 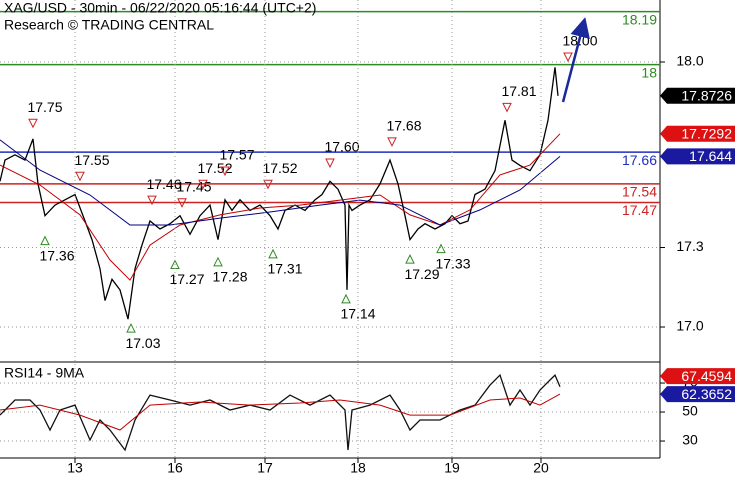 I want to click on chart-subtitle: Research © TRADING CENTRAL, so click(x=109, y=25).